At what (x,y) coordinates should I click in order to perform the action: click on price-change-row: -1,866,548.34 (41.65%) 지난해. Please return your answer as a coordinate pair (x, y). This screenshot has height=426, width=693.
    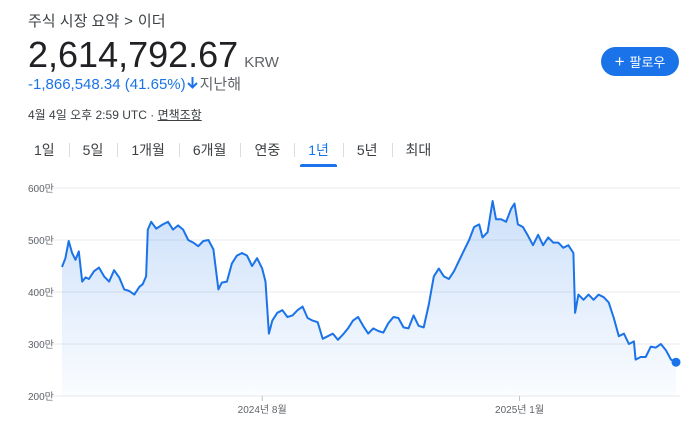
    Looking at the image, I should click on (134, 83).